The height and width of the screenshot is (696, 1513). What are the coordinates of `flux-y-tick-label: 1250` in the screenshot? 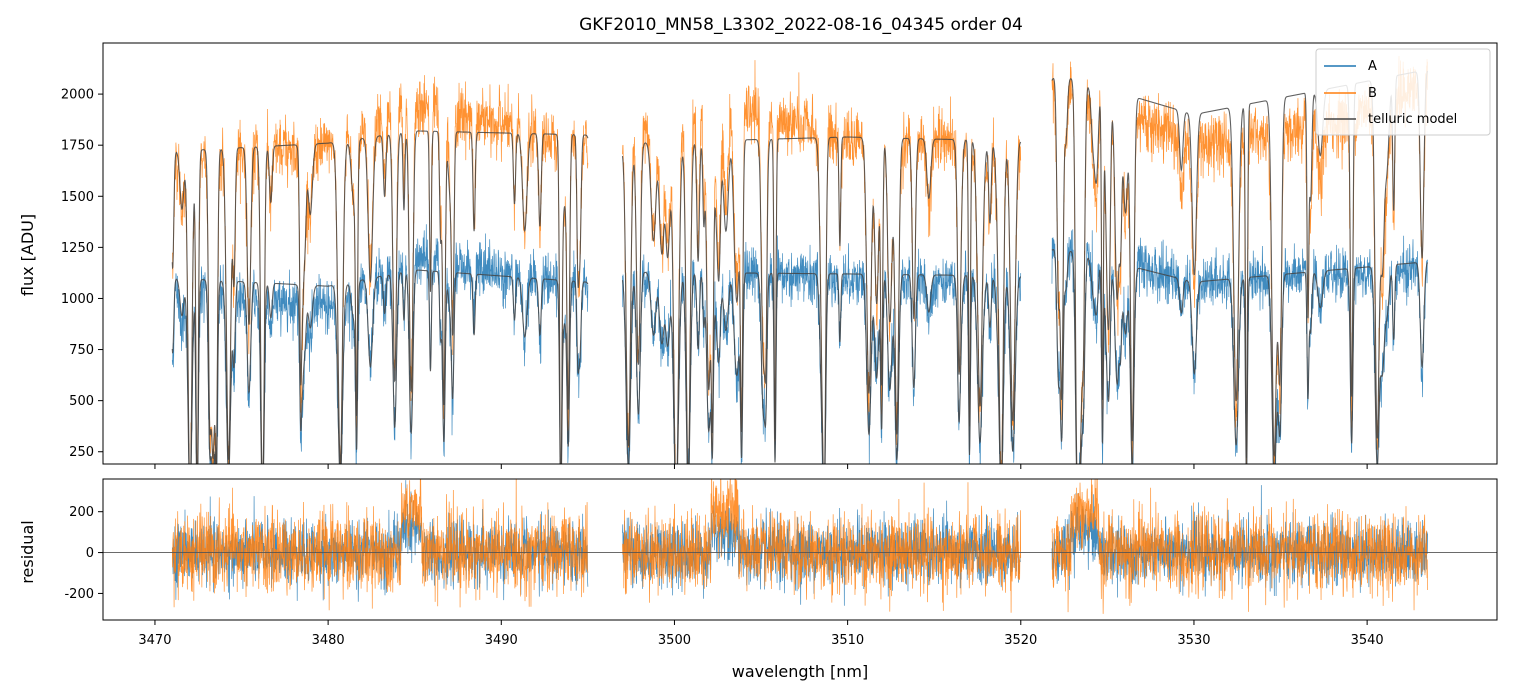 It's located at (77, 248).